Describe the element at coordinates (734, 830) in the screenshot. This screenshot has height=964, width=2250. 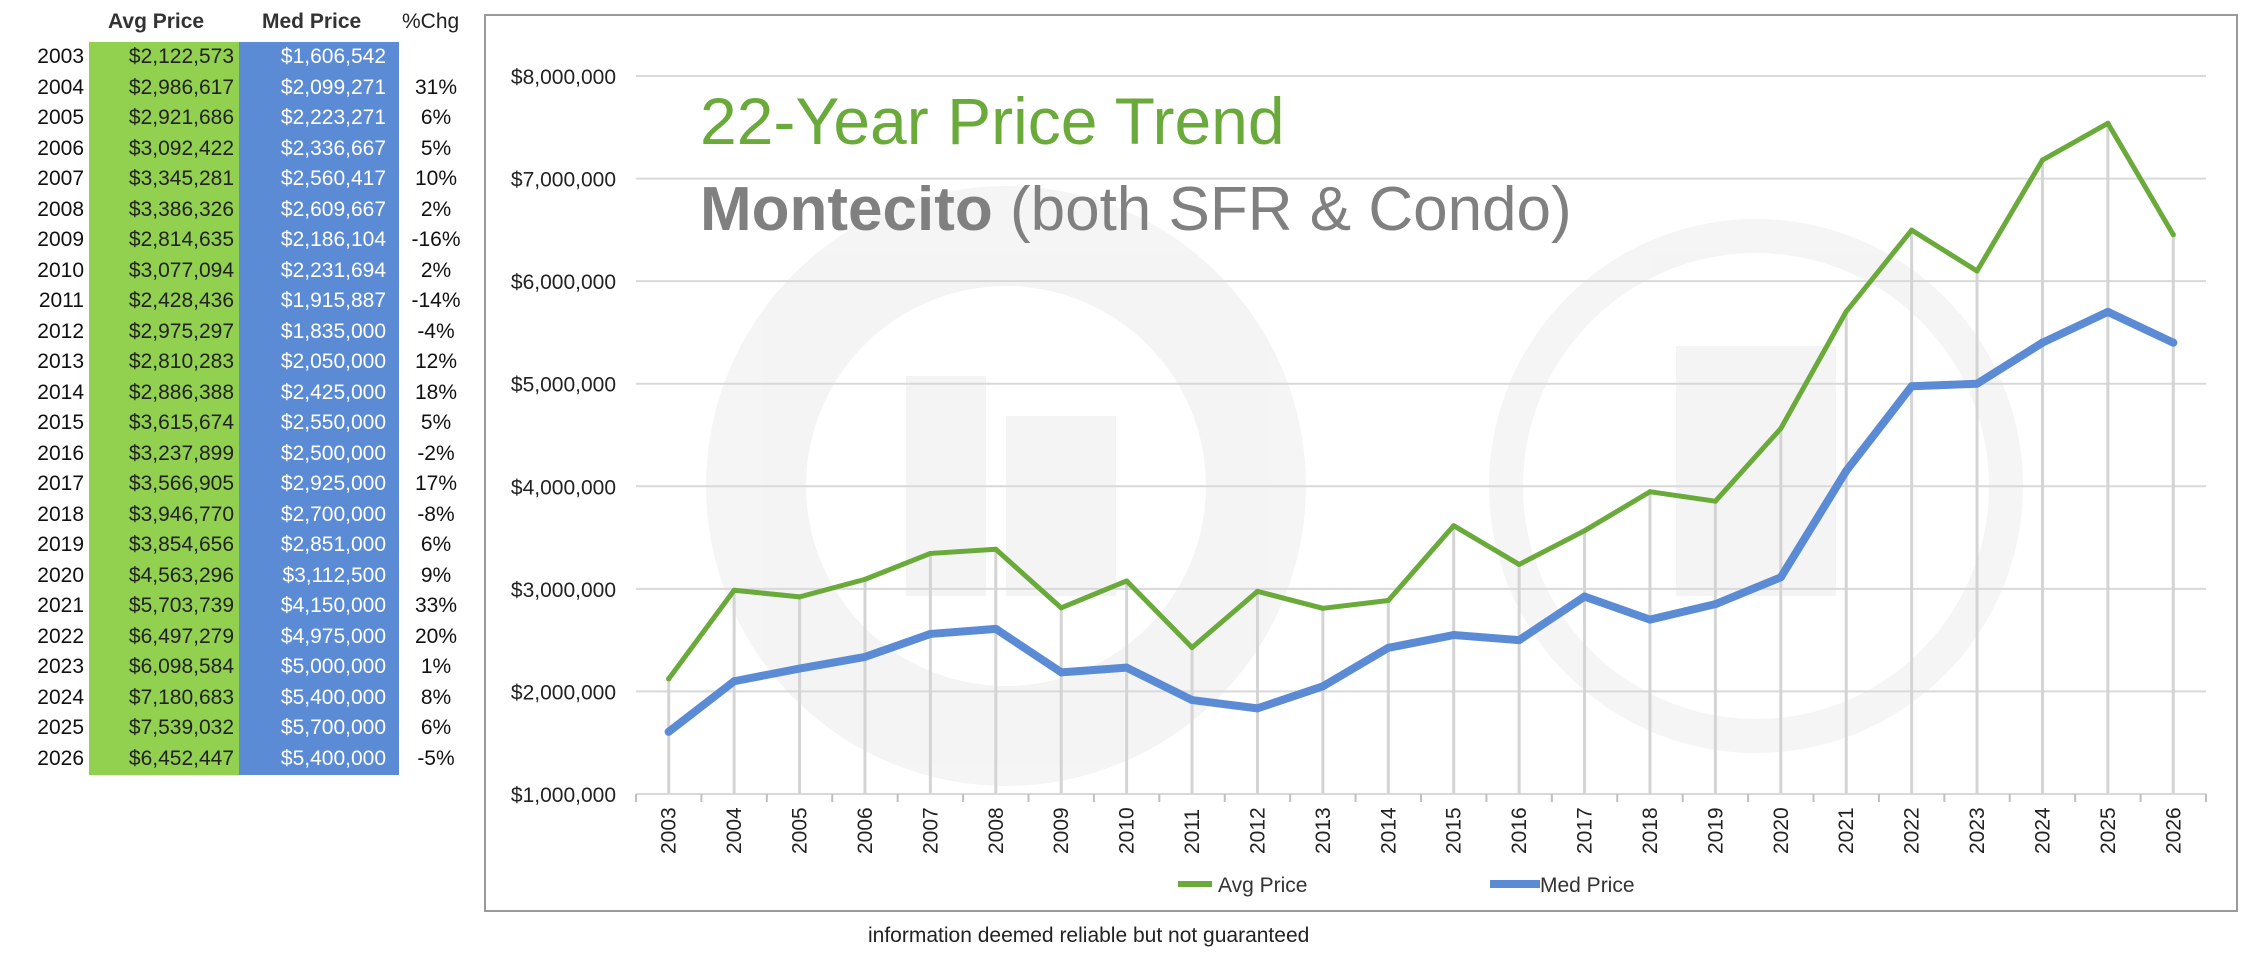
I see `x-tick-label: 2004` at that location.